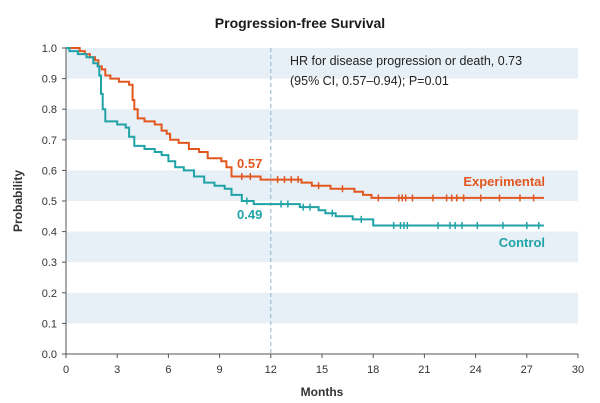 The height and width of the screenshot is (403, 600). What do you see at coordinates (578, 370) in the screenshot?
I see `x-tick-label: 30` at bounding box center [578, 370].